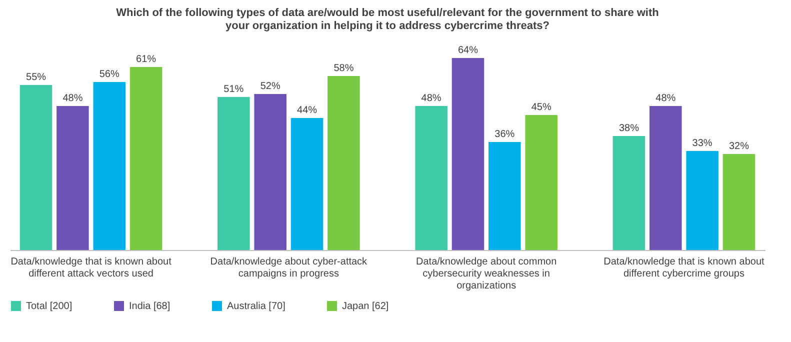 The height and width of the screenshot is (342, 791). I want to click on data-label: 55%, so click(36, 77).